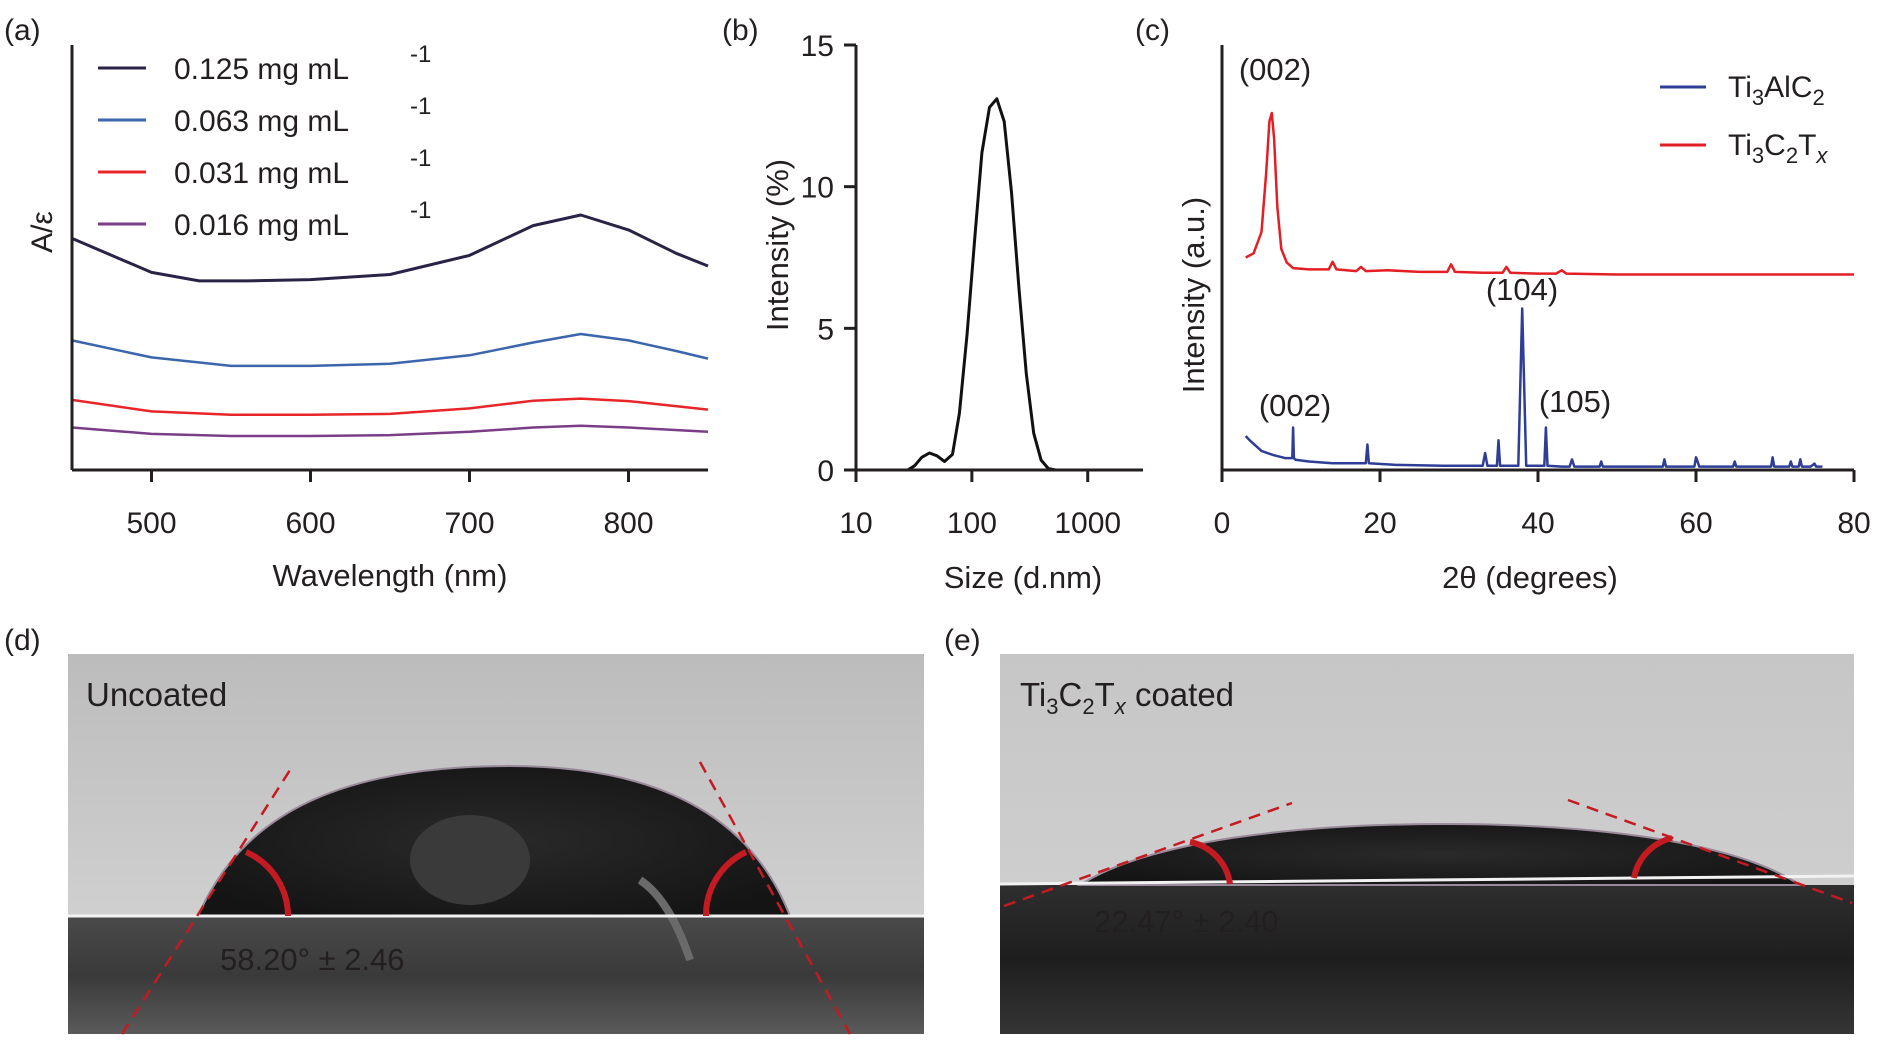 This screenshot has width=1881, height=1047. Describe the element at coordinates (1023, 577) in the screenshot. I see `panel-b-x-axis-label: Size (d.nm)` at that location.